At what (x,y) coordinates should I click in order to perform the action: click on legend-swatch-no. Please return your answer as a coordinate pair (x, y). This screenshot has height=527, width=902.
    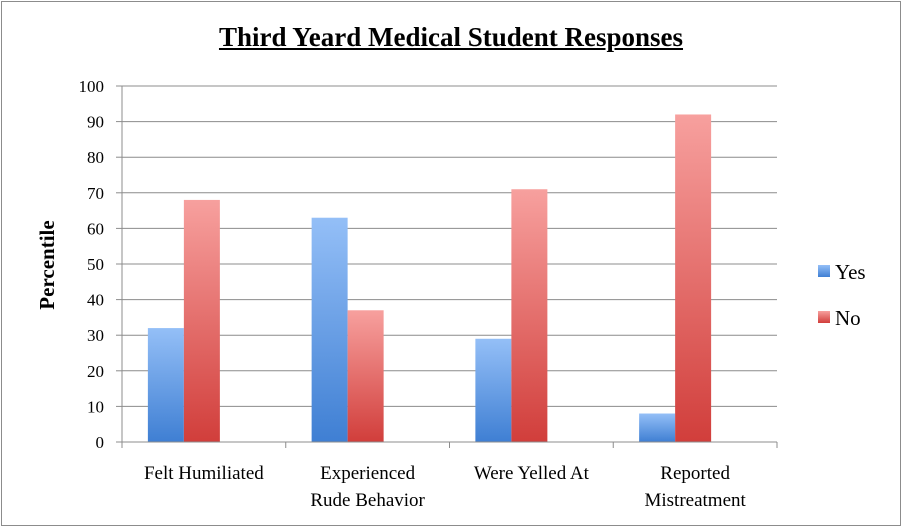
    Looking at the image, I should click on (824, 317).